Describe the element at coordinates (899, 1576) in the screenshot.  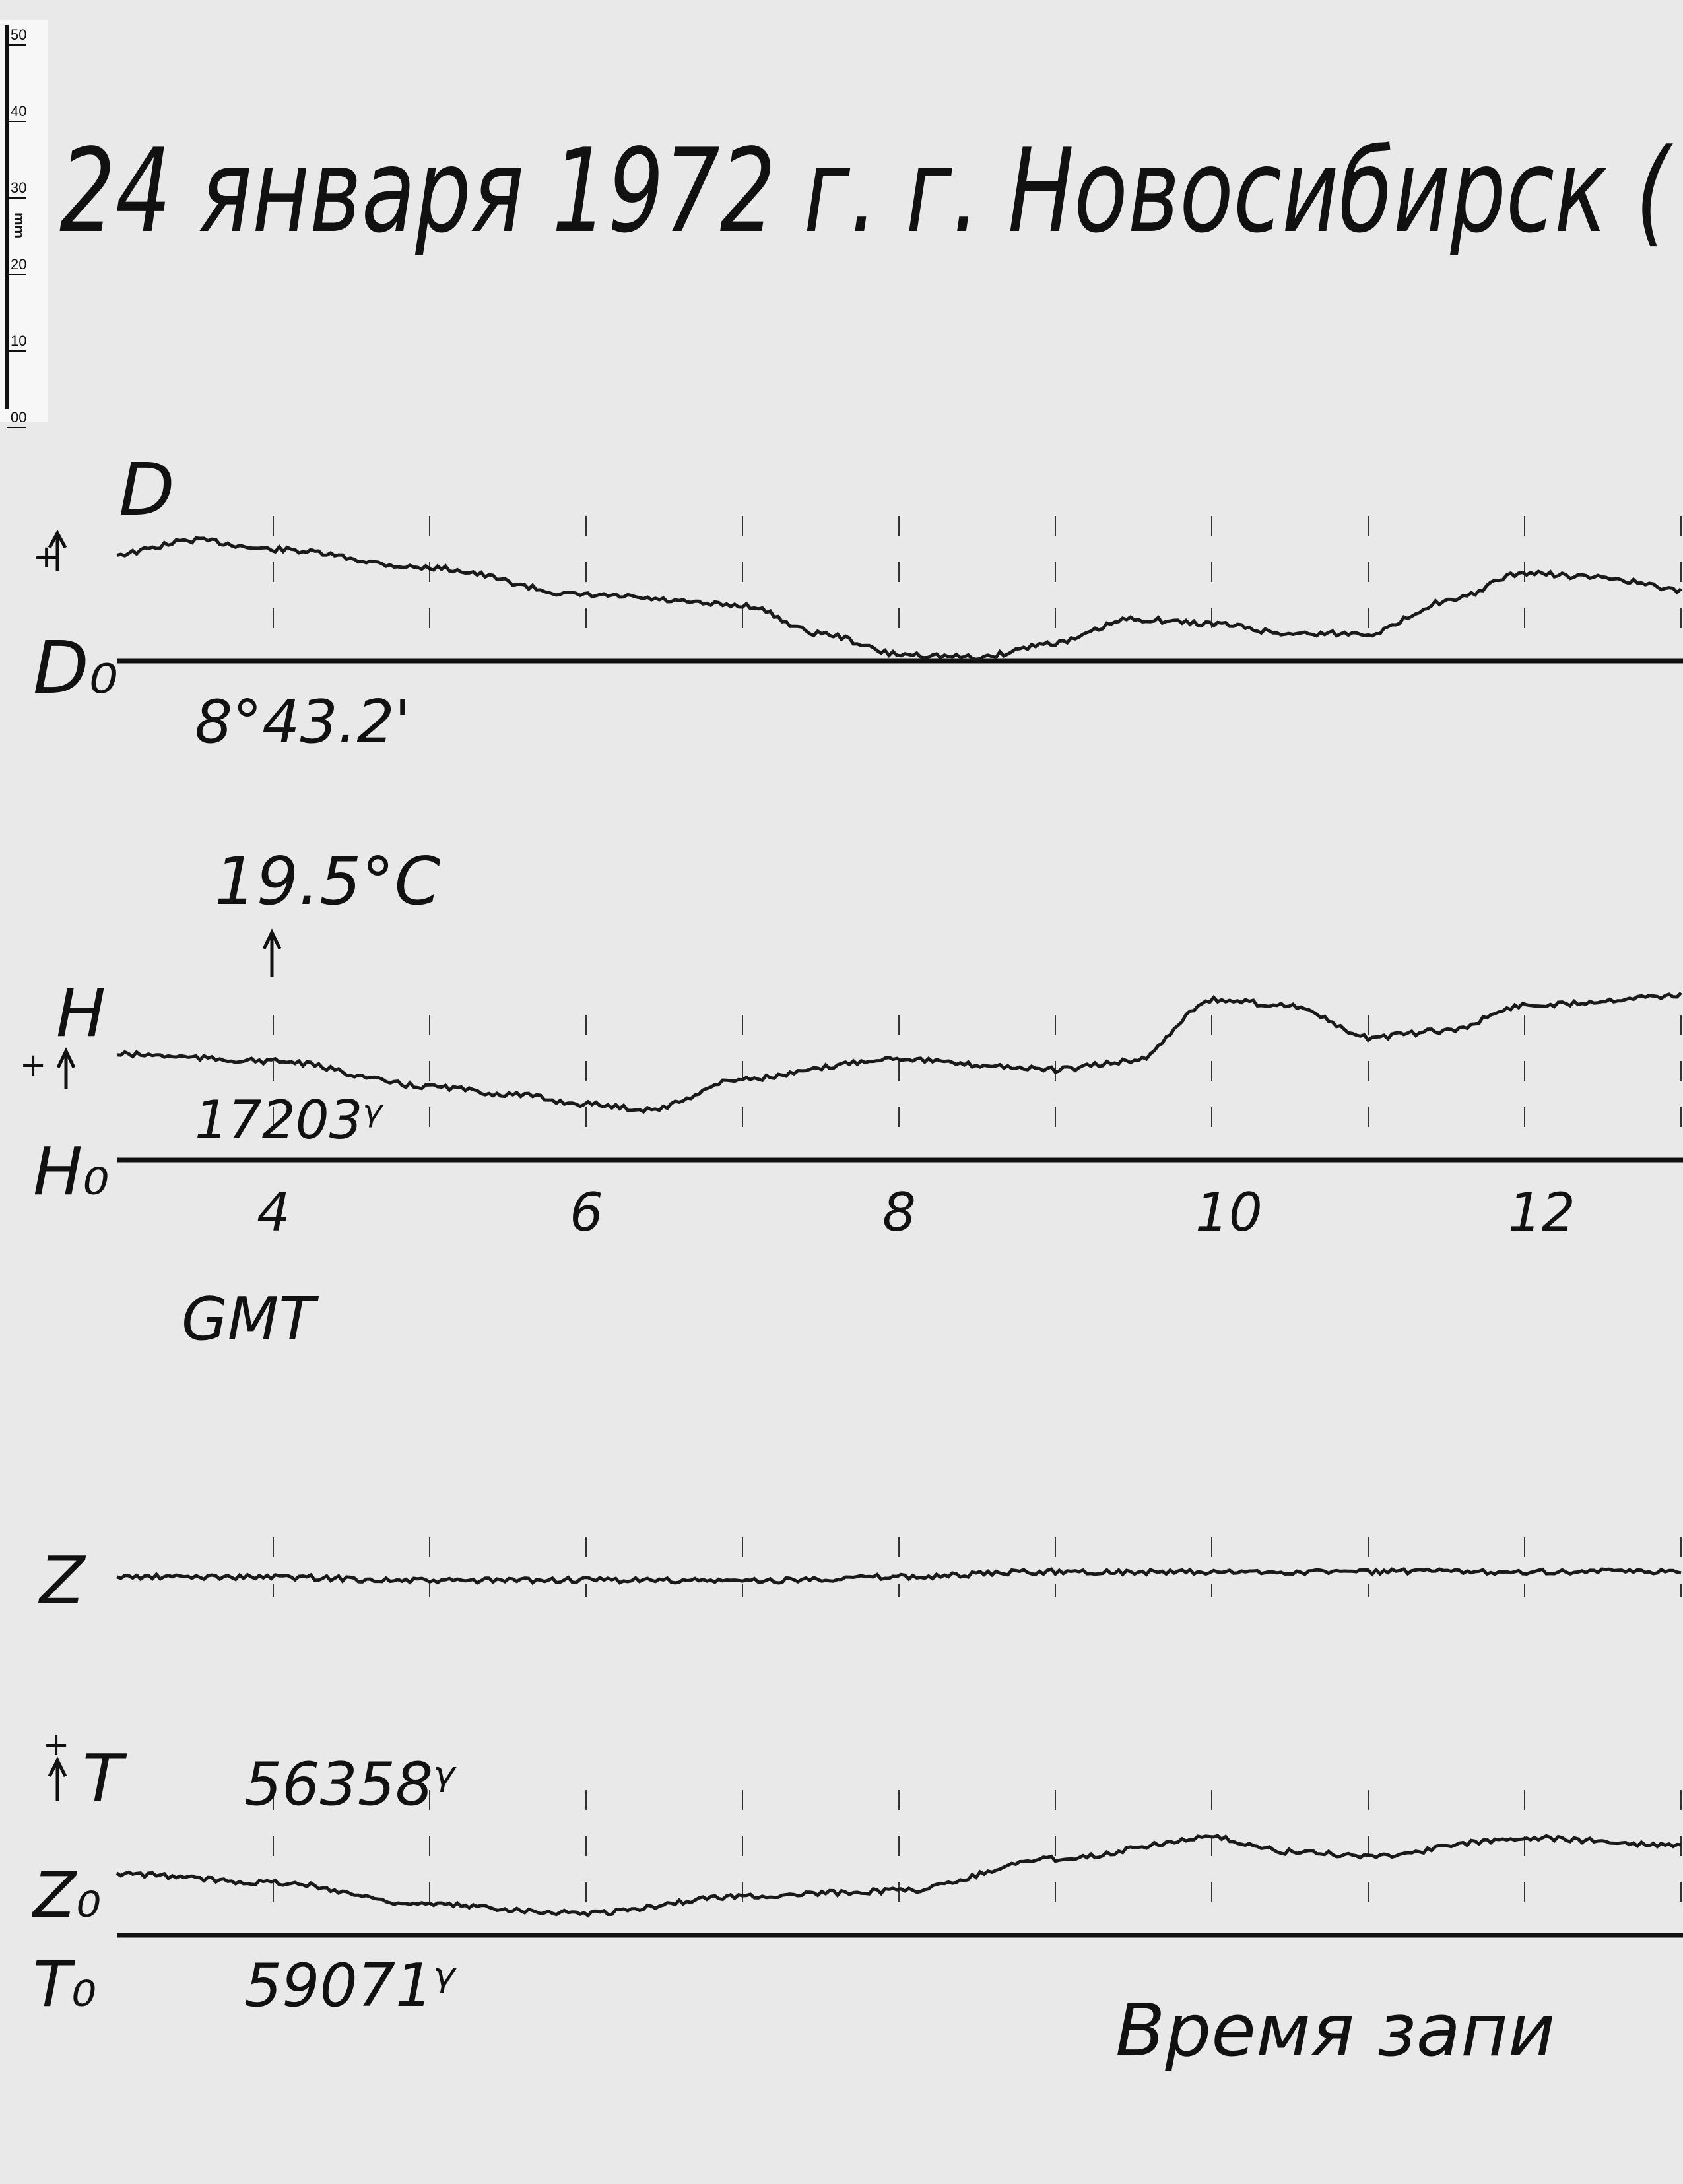
I see `trace-z` at that location.